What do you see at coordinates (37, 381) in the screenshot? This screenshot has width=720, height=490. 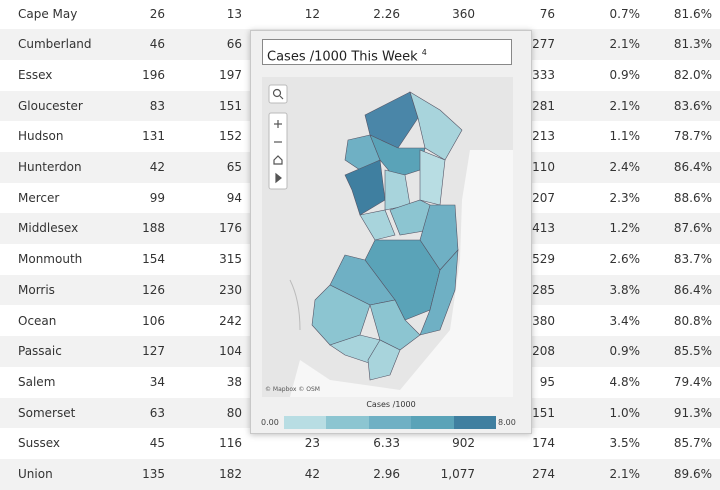 I see `county-name: Salem` at bounding box center [37, 381].